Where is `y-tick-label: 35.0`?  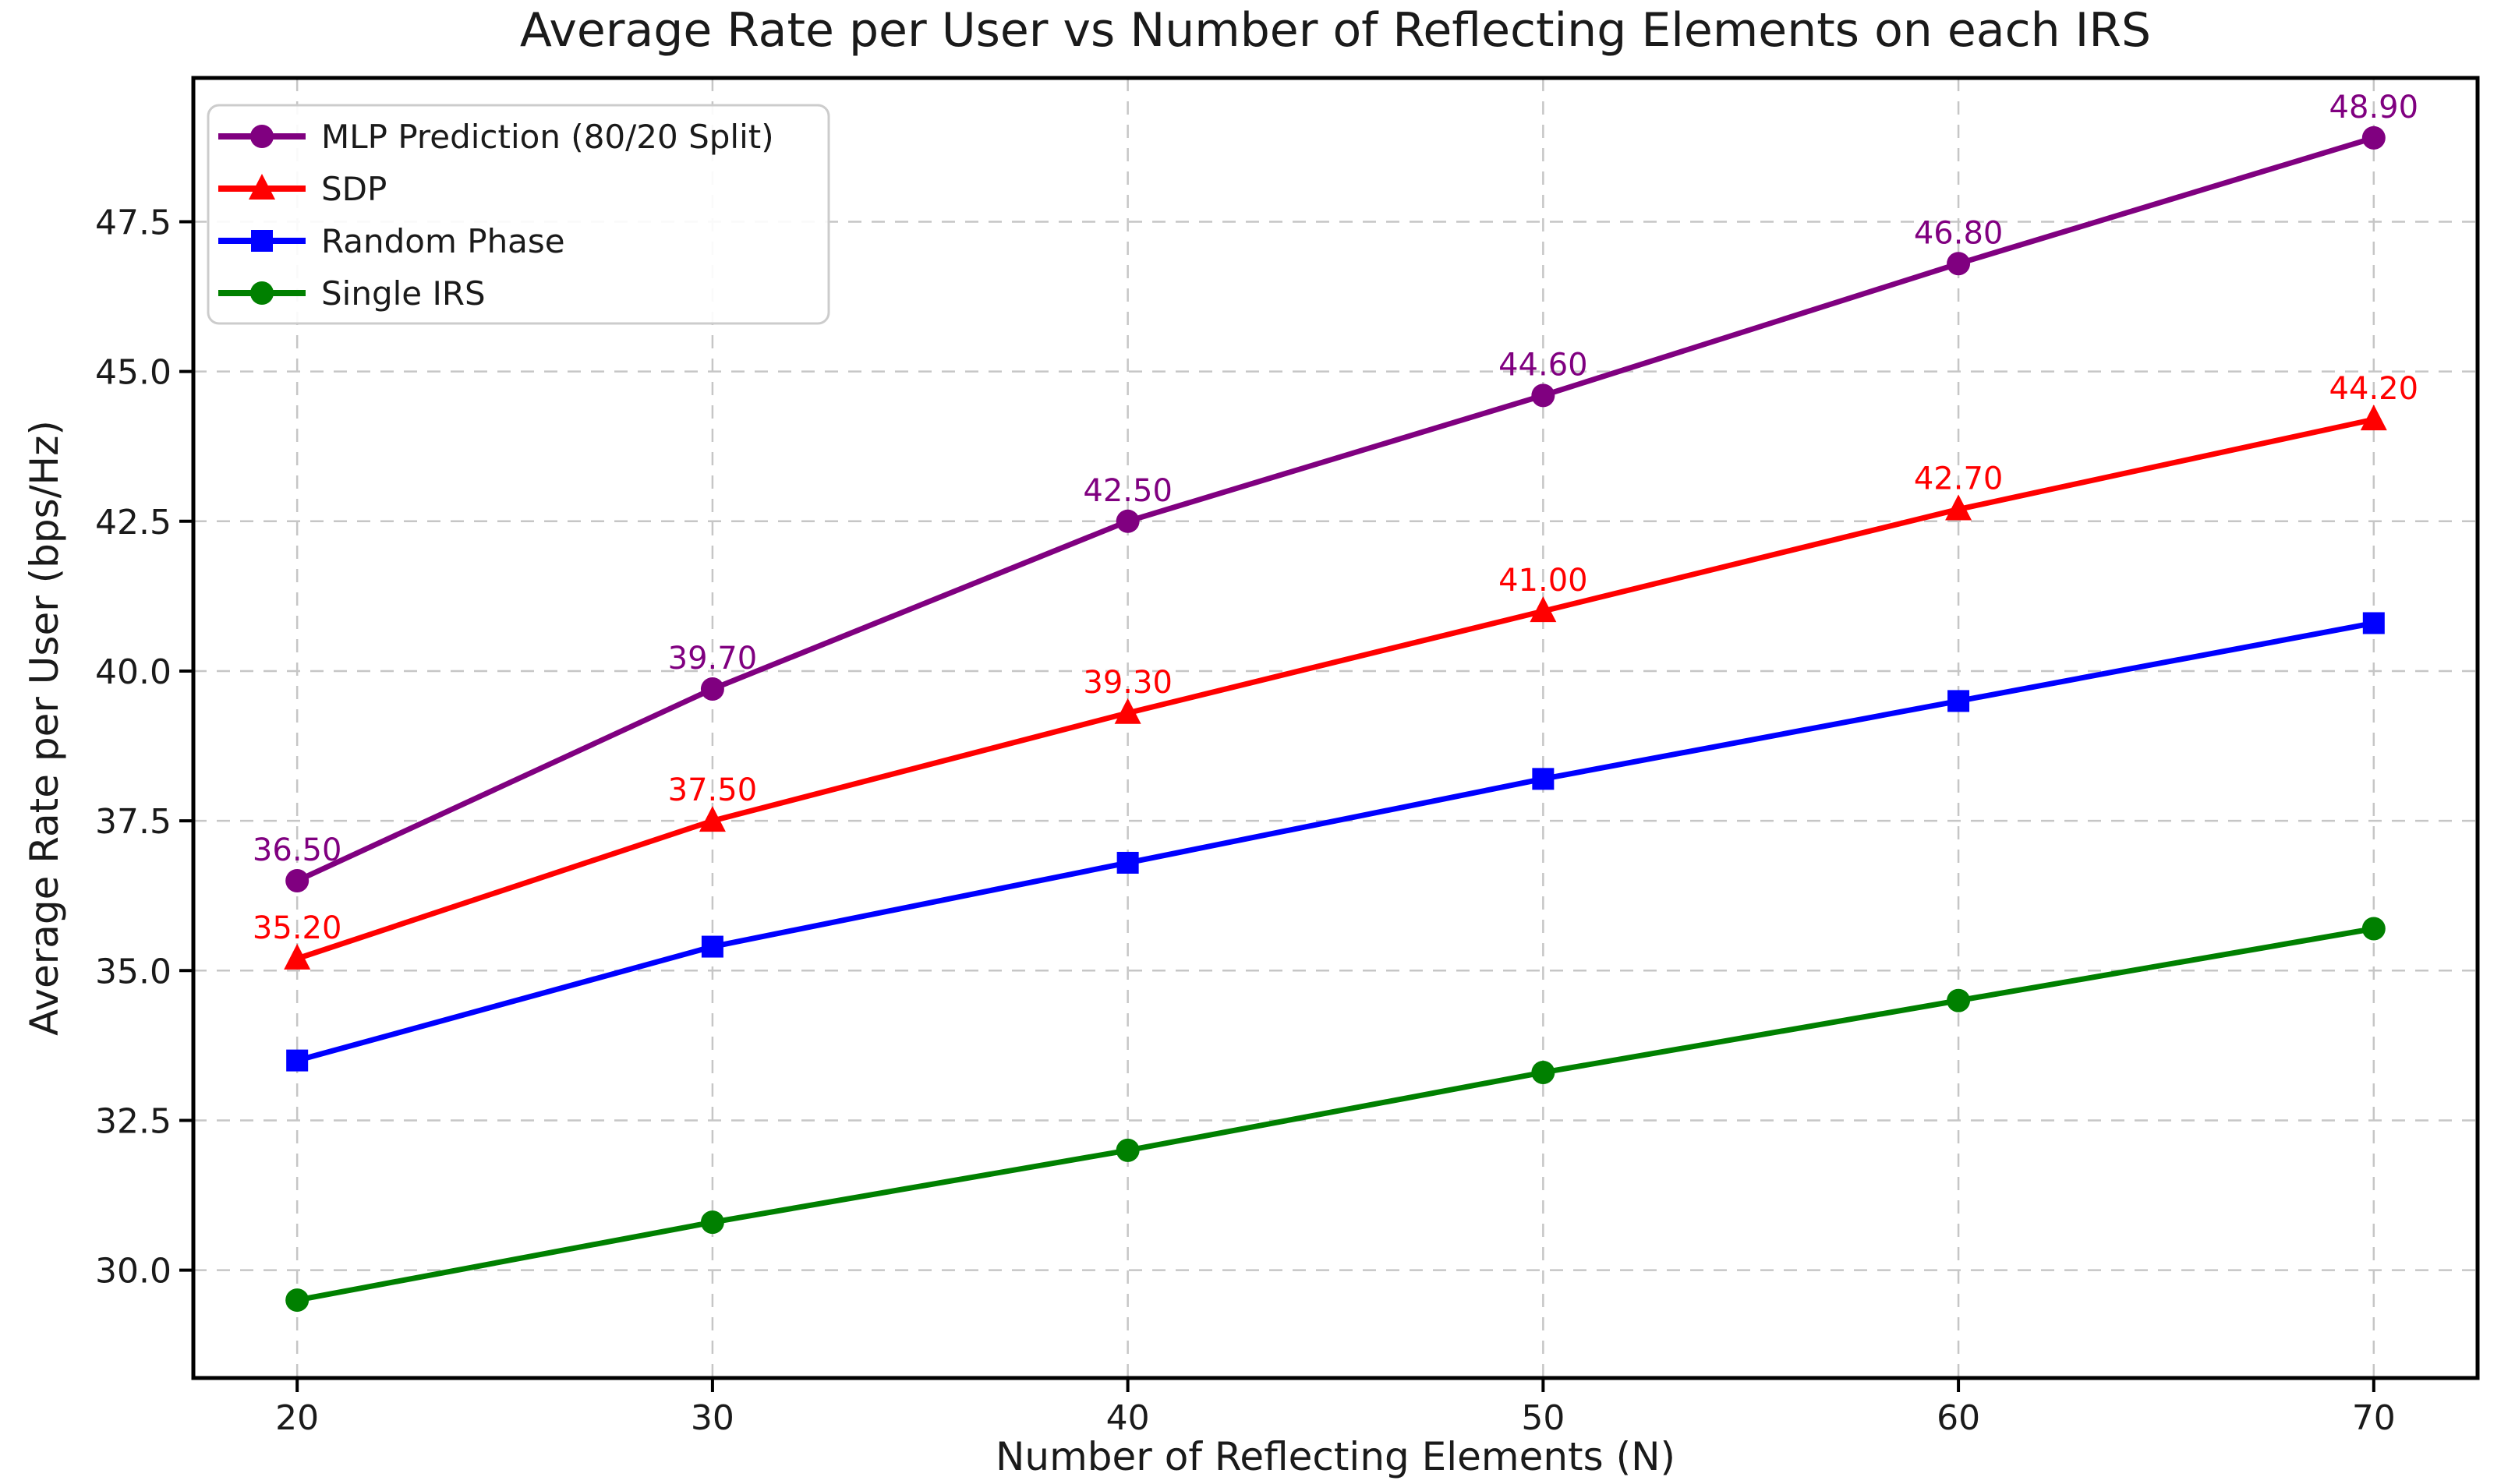 y-tick-label: 35.0 is located at coordinates (134, 971).